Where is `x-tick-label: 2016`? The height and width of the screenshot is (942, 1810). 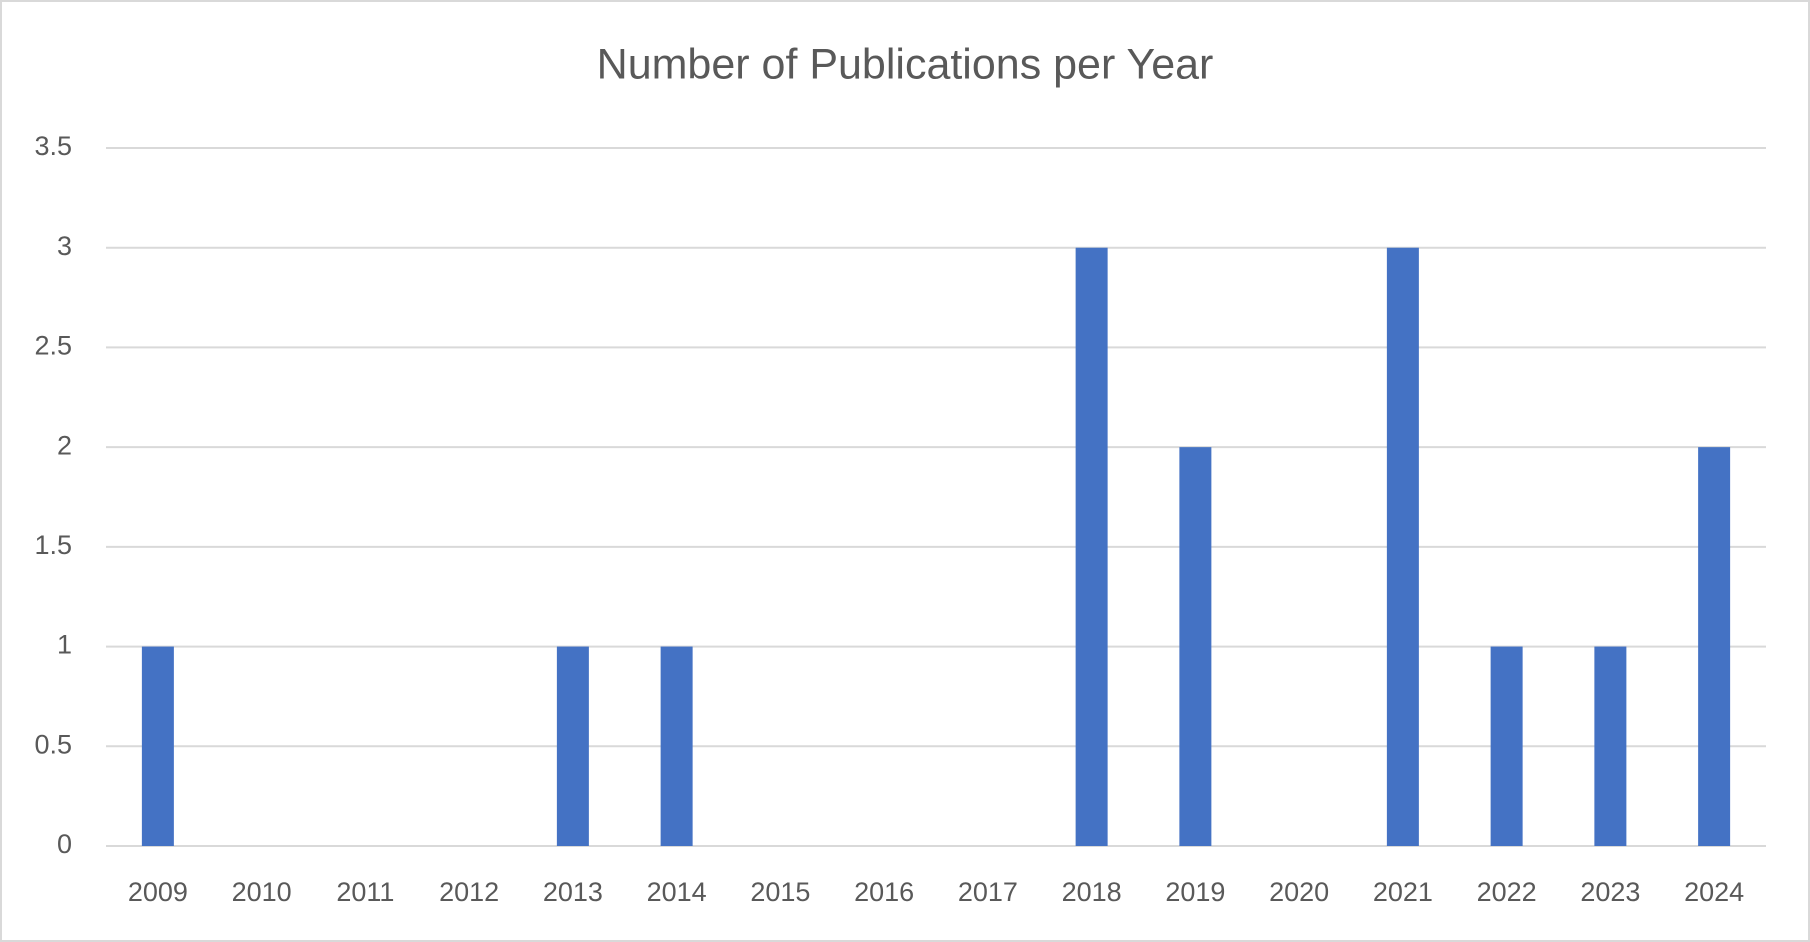
x-tick-label: 2016 is located at coordinates (884, 892).